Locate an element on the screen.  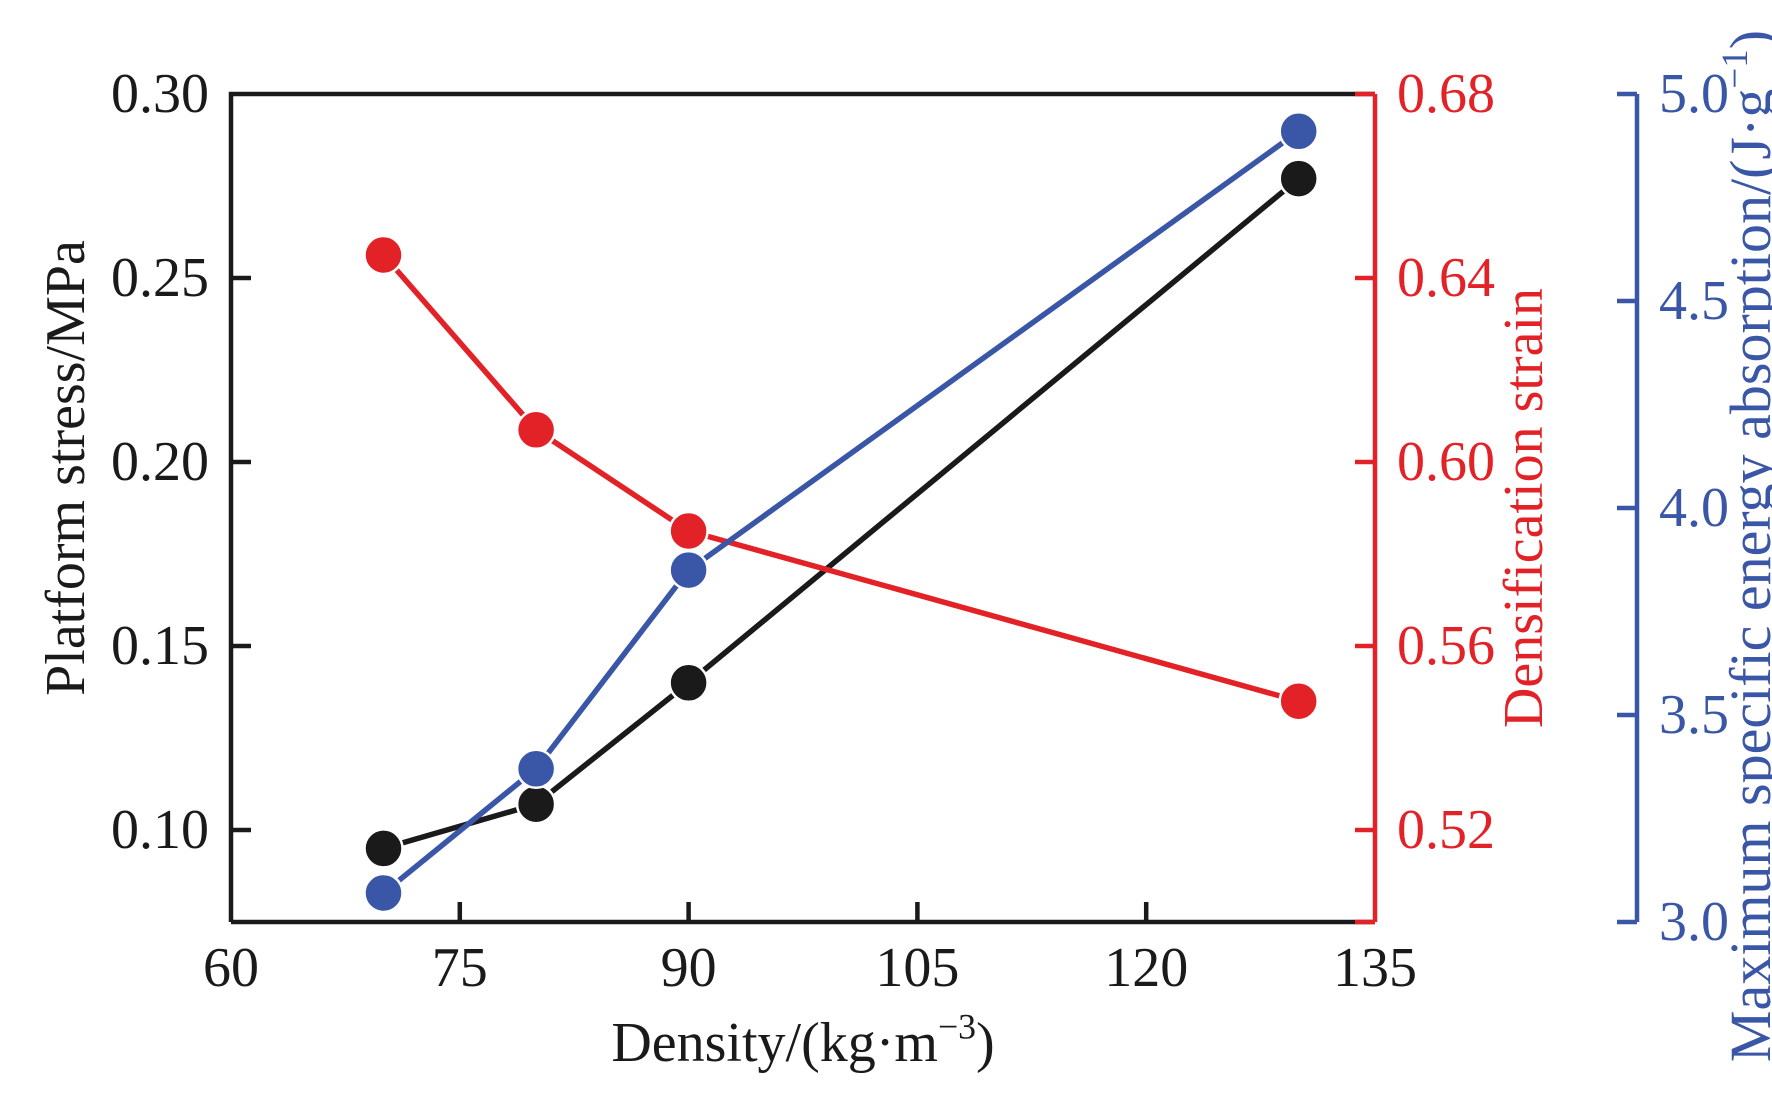
tick-label: 0.30 is located at coordinates (160, 94).